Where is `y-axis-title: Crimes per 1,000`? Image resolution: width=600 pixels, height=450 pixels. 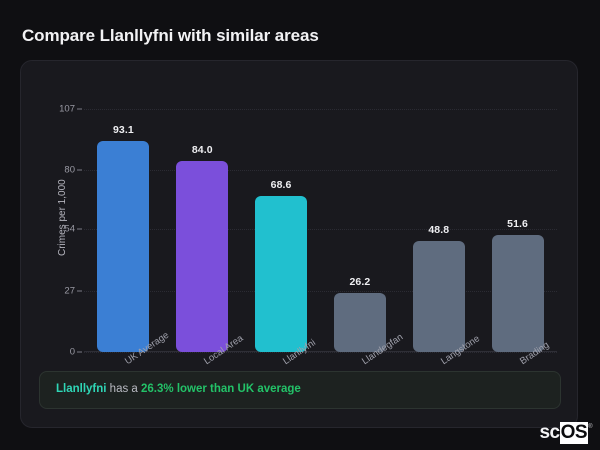 y-axis-title: Crimes per 1,000 is located at coordinates (62, 217).